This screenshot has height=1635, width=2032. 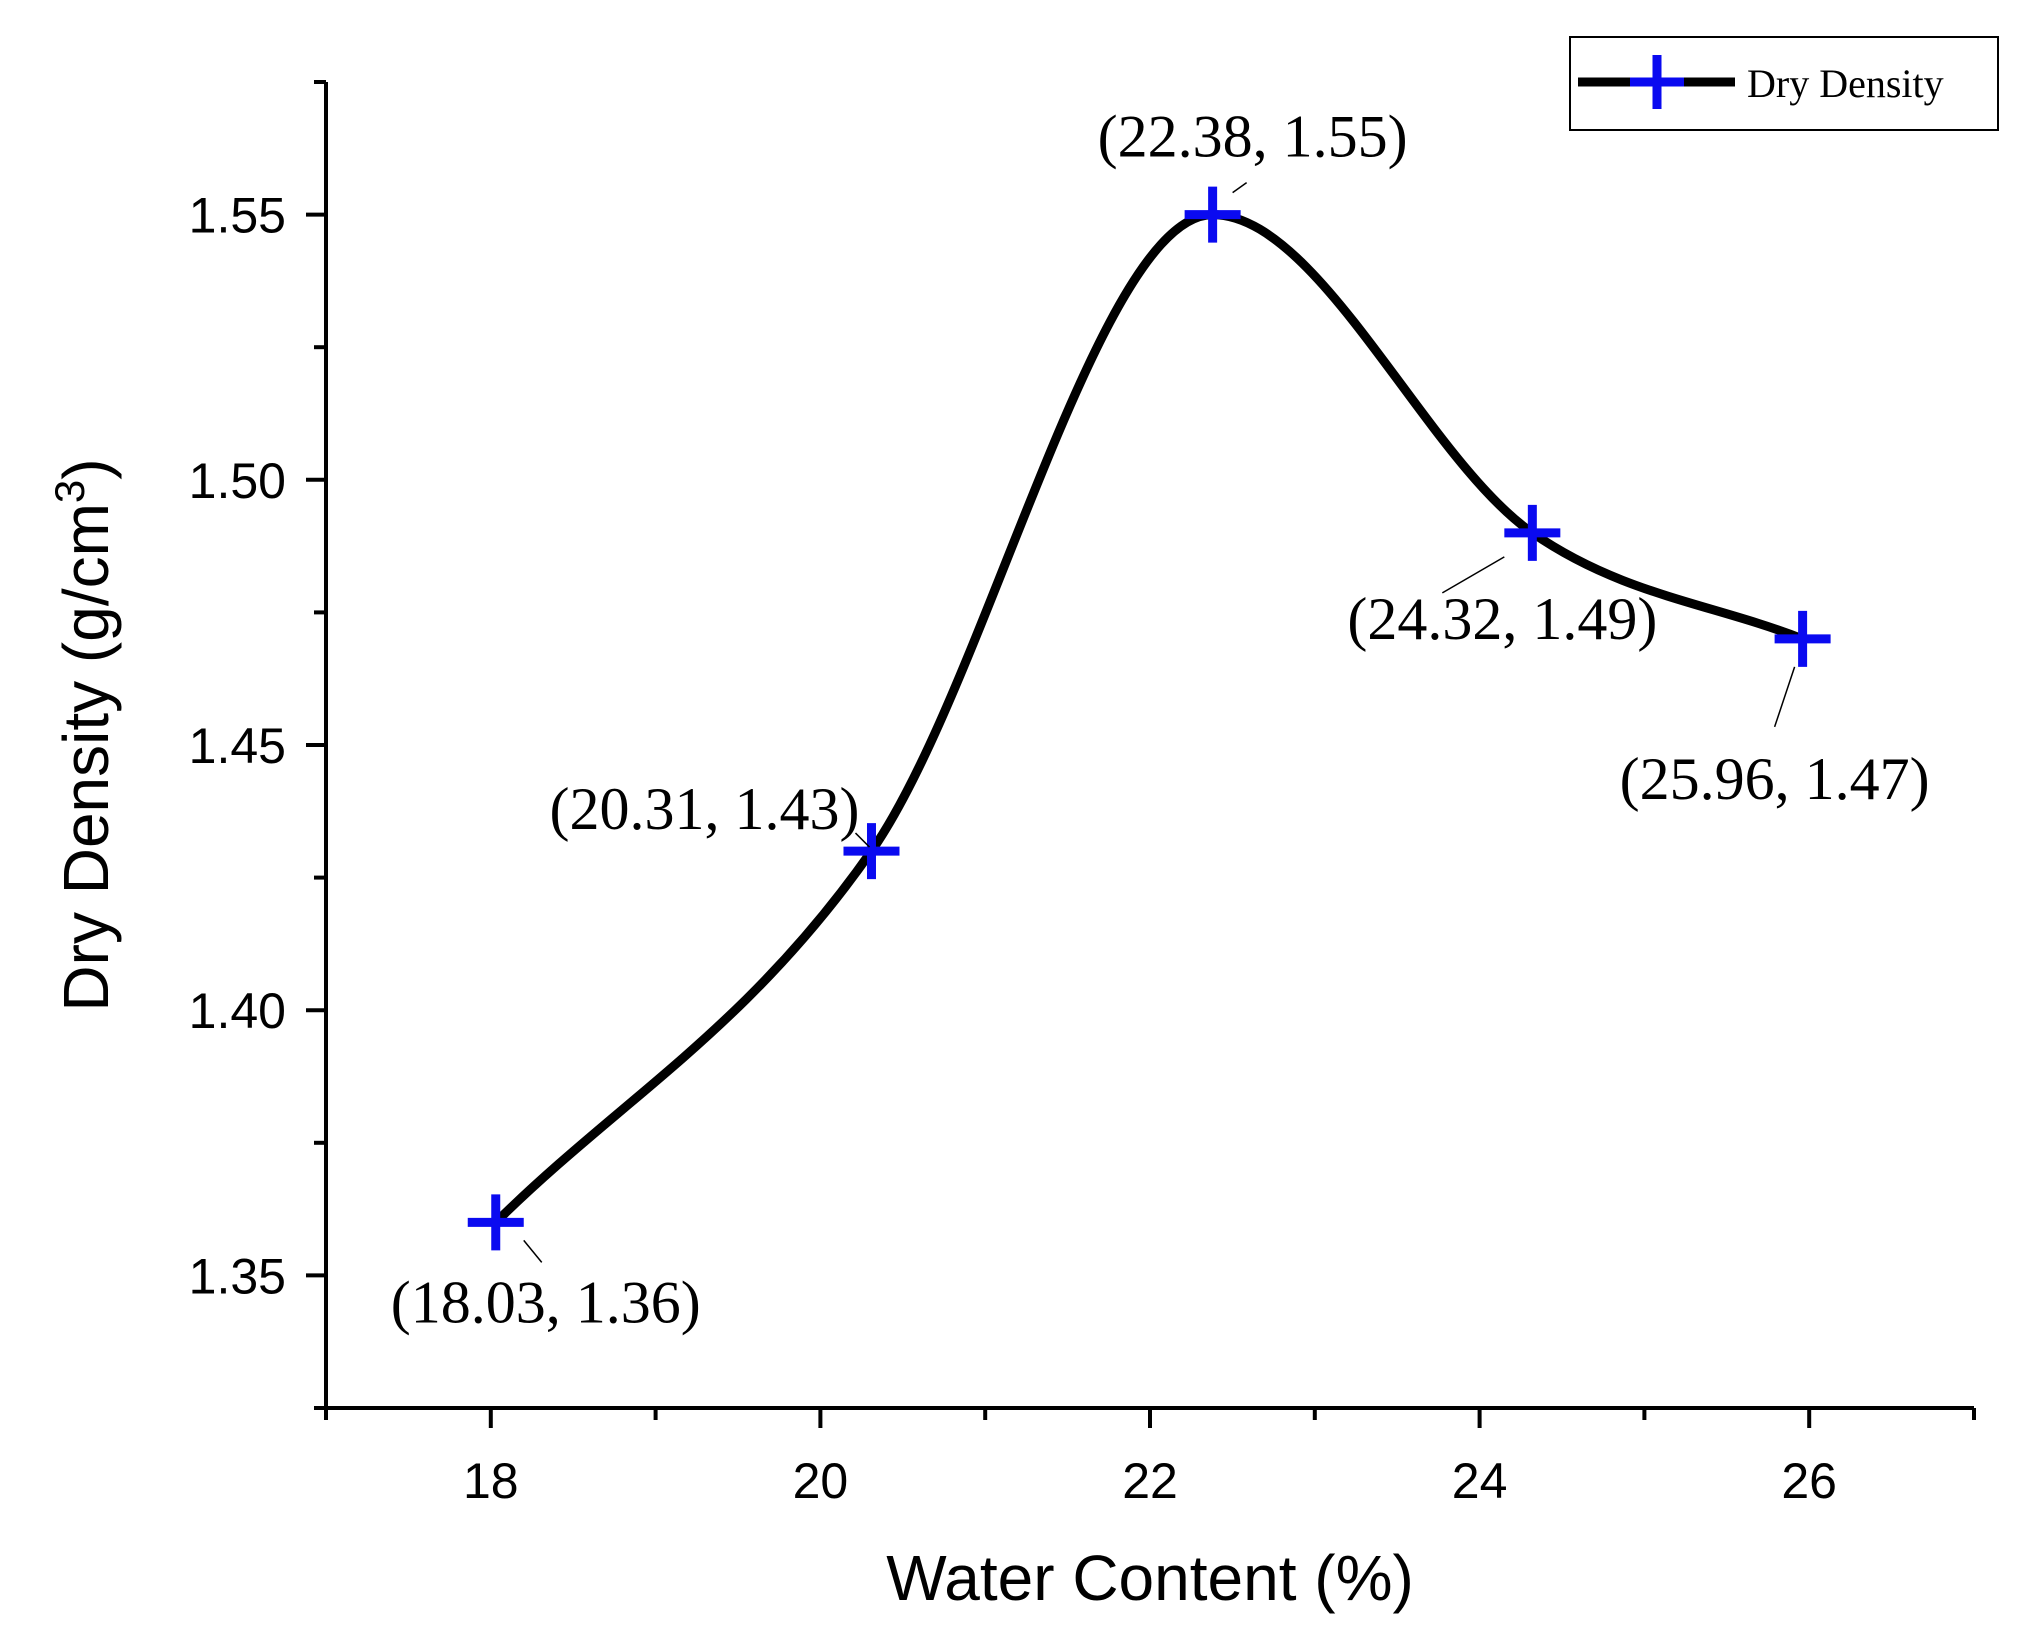 What do you see at coordinates (237, 1011) in the screenshot?
I see `y-tick-label: 1.40` at bounding box center [237, 1011].